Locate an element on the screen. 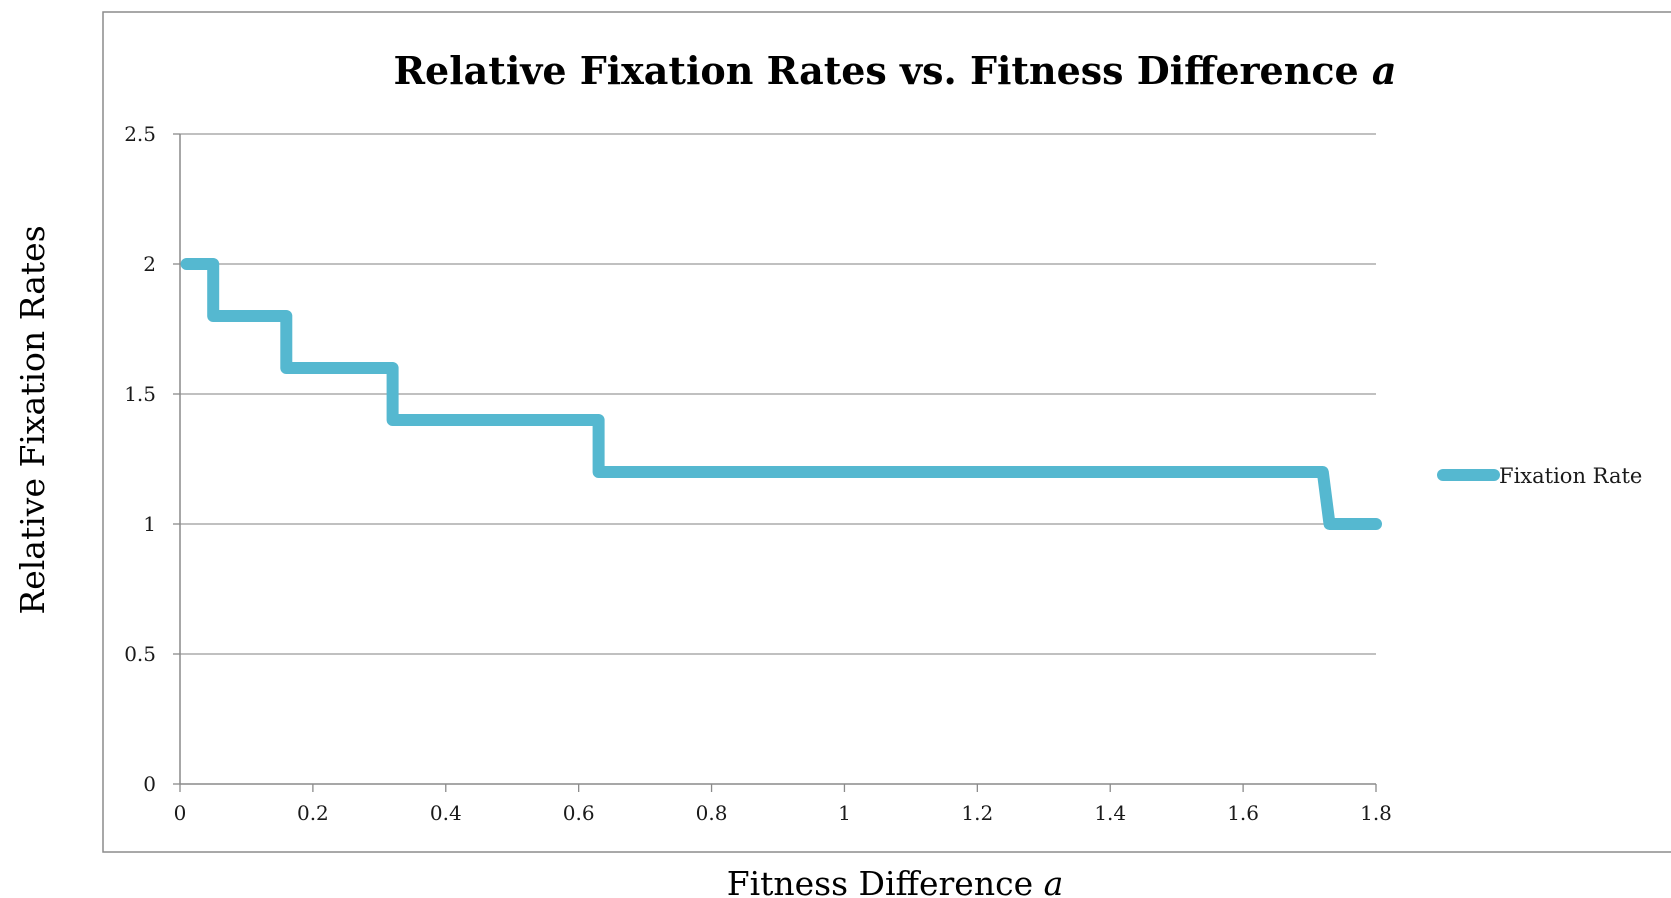  x-tick-label: 0 is located at coordinates (180, 813).